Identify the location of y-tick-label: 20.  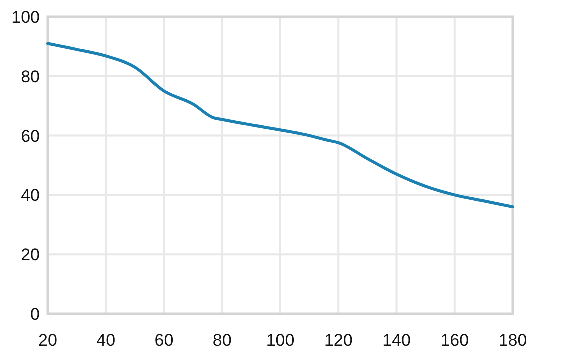
(30, 255).